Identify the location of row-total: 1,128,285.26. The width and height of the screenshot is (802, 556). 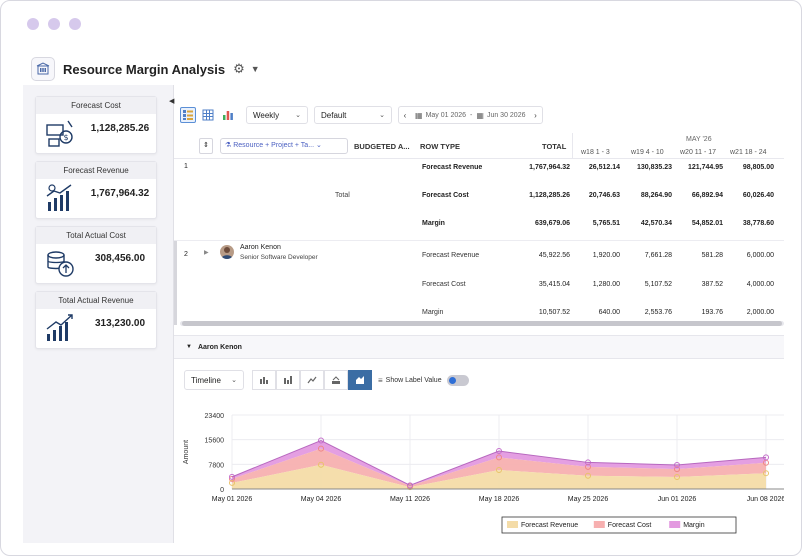
(549, 195).